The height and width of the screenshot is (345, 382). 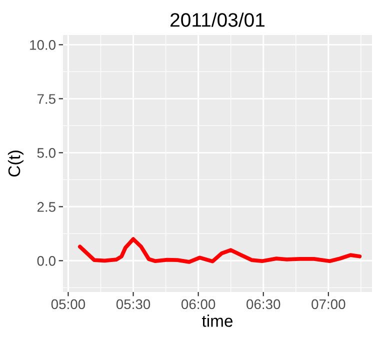 I want to click on chart-title: 2011/03/01, so click(x=217, y=19).